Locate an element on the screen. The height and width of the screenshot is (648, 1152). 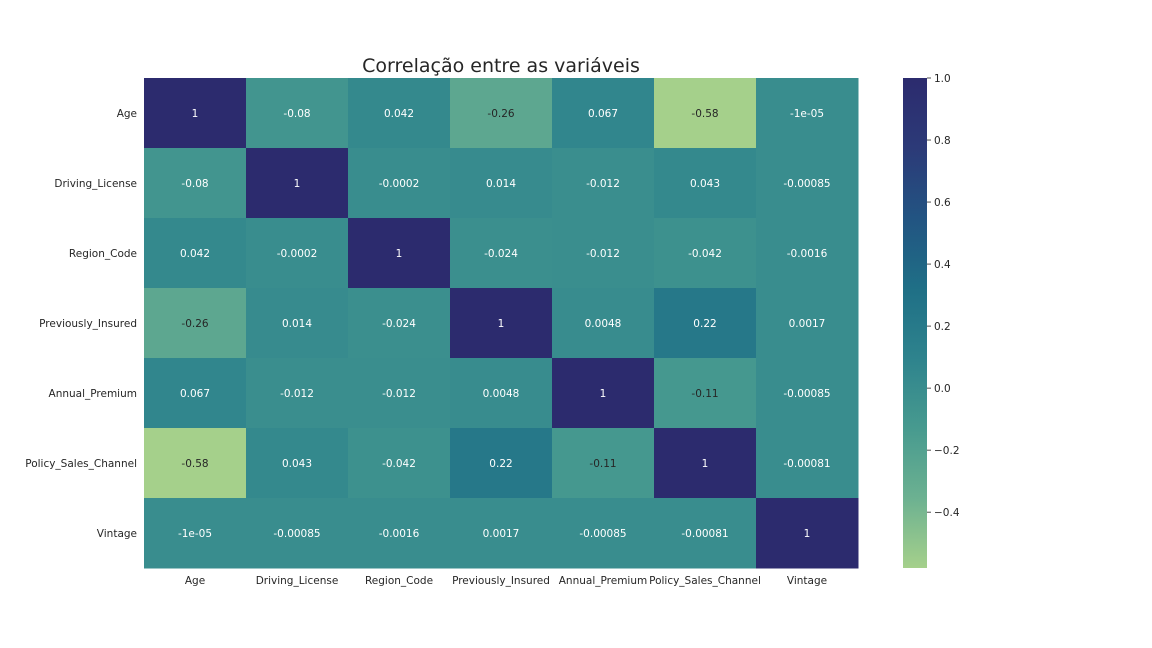
cell-annotation: -0.11 is located at coordinates (602, 464).